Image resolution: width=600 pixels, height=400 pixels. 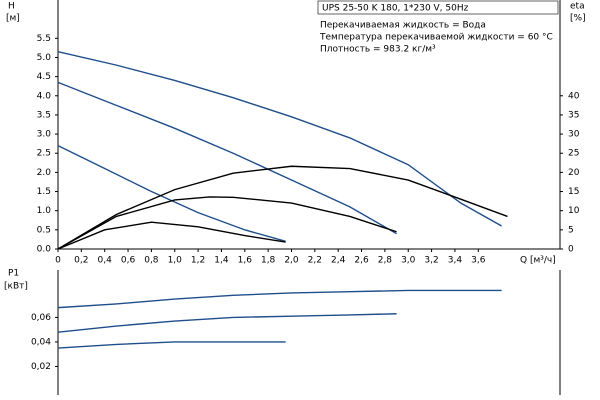 What do you see at coordinates (574, 135) in the screenshot?
I see `y2-tick-label: 30` at bounding box center [574, 135].